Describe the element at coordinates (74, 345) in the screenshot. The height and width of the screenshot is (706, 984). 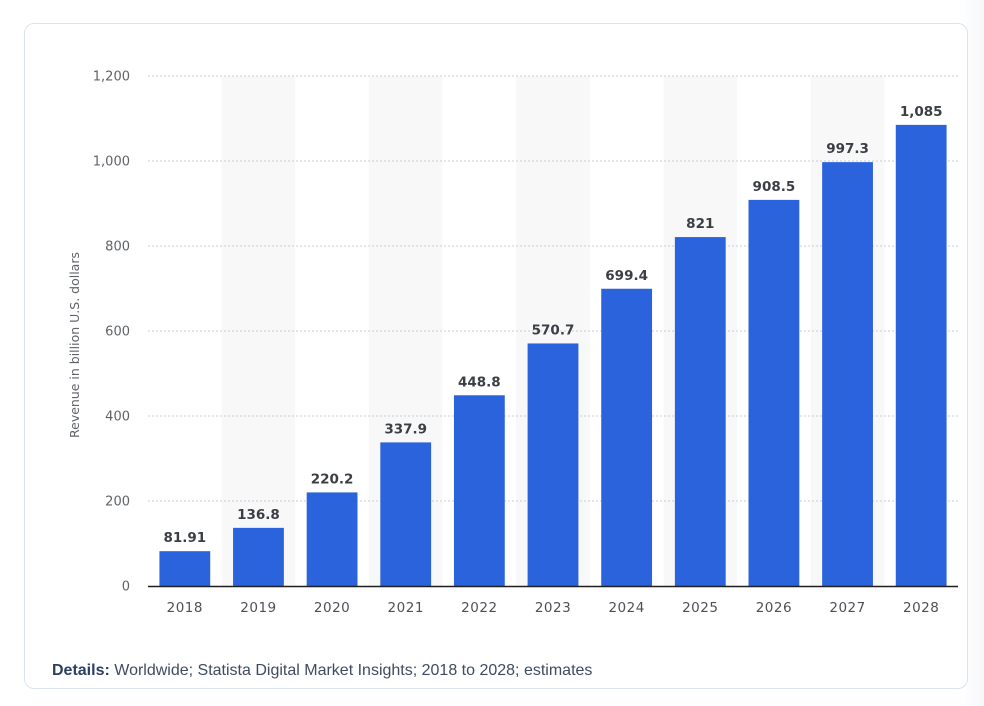
I see `y-axis-label: Revenue in billion U.S. dollars` at that location.